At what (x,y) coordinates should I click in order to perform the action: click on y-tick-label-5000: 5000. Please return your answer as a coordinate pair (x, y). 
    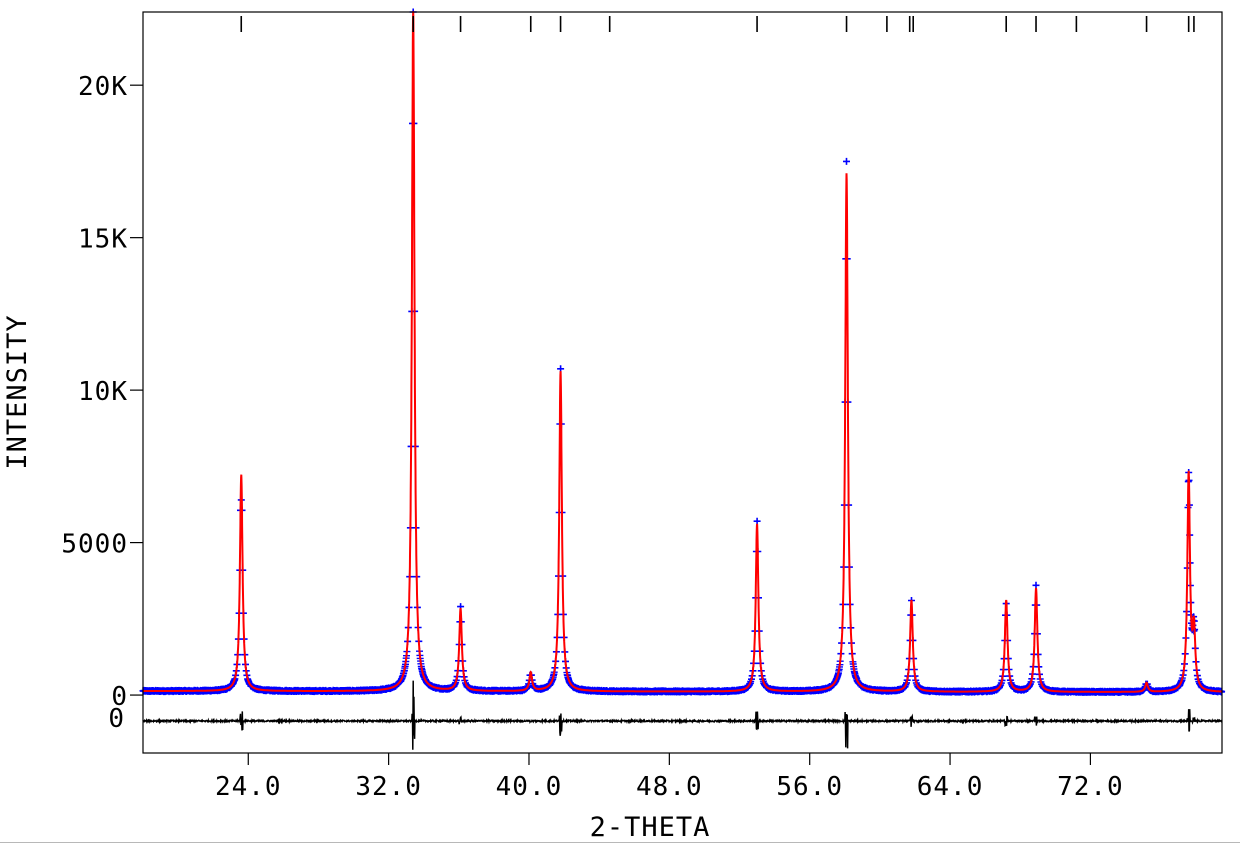
    Looking at the image, I should click on (94, 545).